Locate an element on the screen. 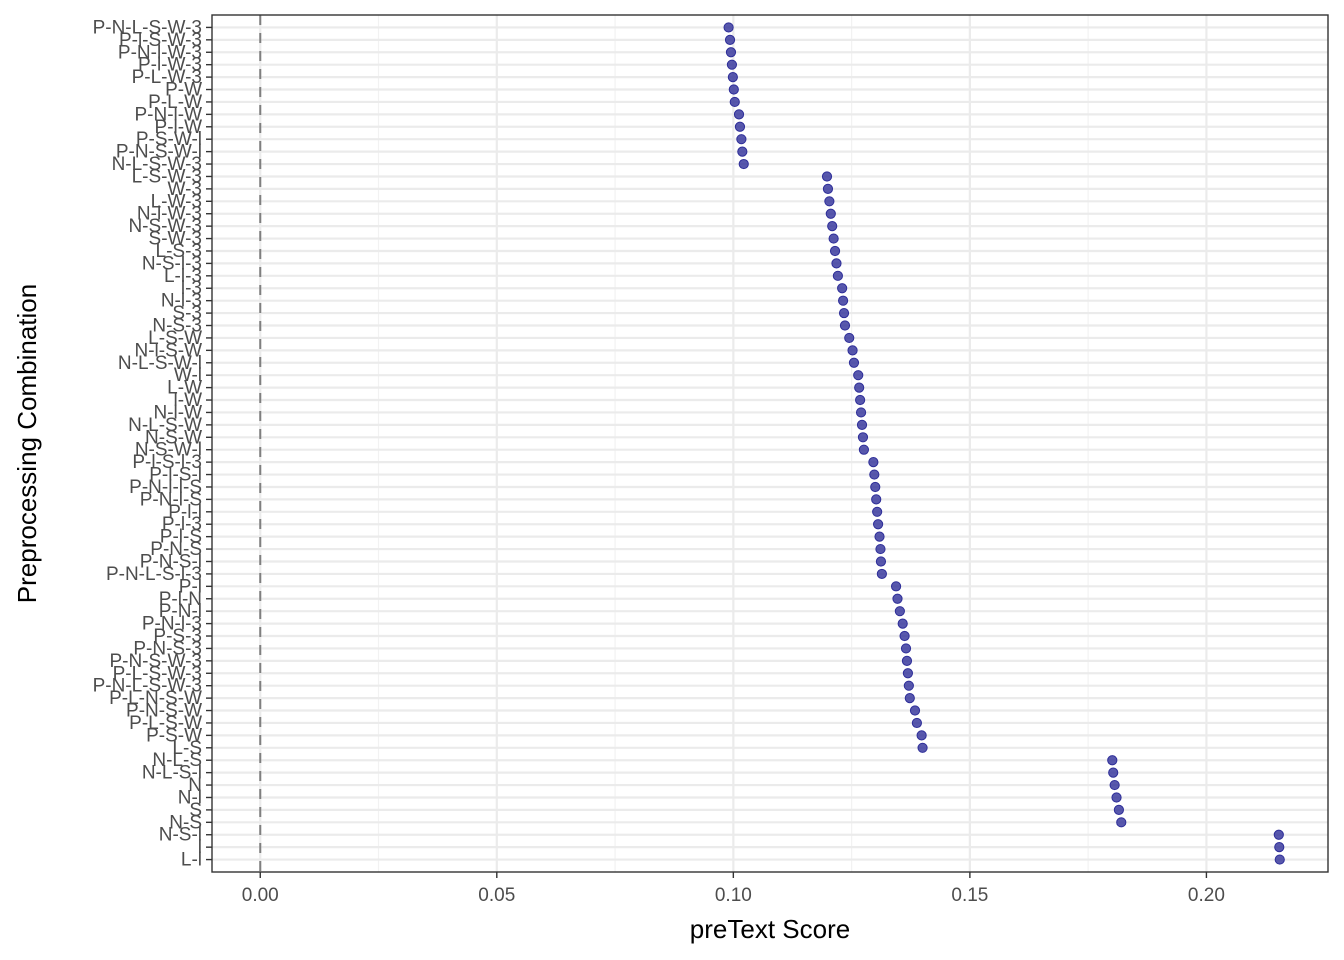 This screenshot has height=960, width=1344. y-tick-label: P-S-W-l is located at coordinates (169, 139).